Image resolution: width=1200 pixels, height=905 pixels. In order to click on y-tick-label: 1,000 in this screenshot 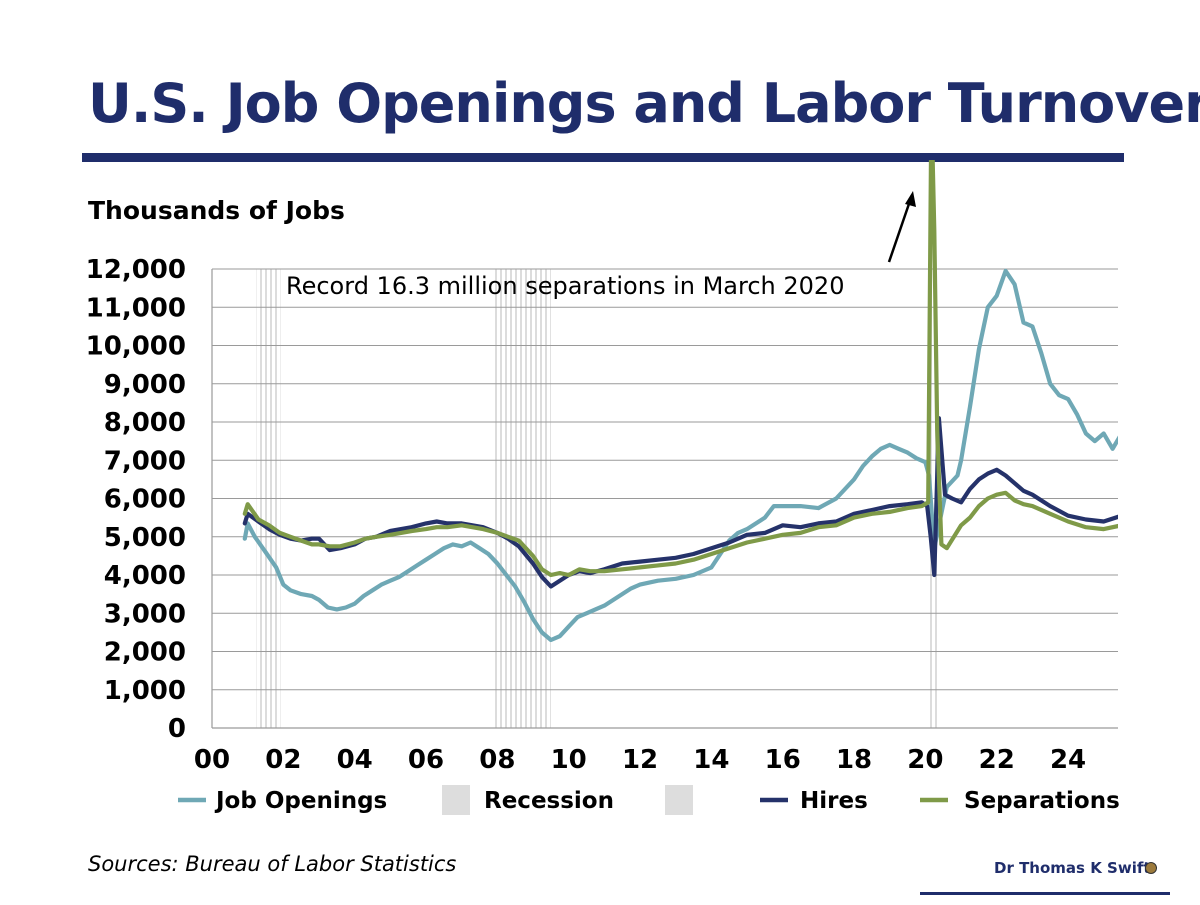, I will do `click(145, 691)`.